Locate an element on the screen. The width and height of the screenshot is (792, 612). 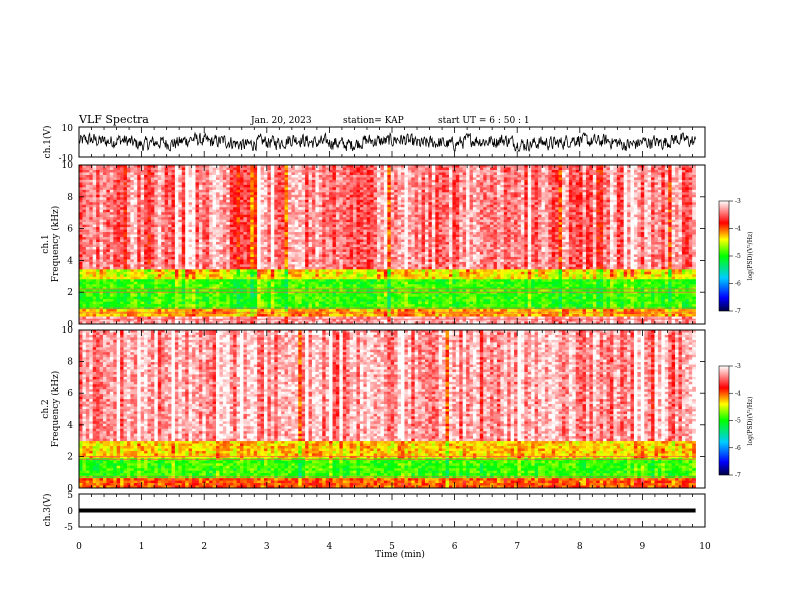
ch3-ytick-top: 5 is located at coordinates (70, 496).